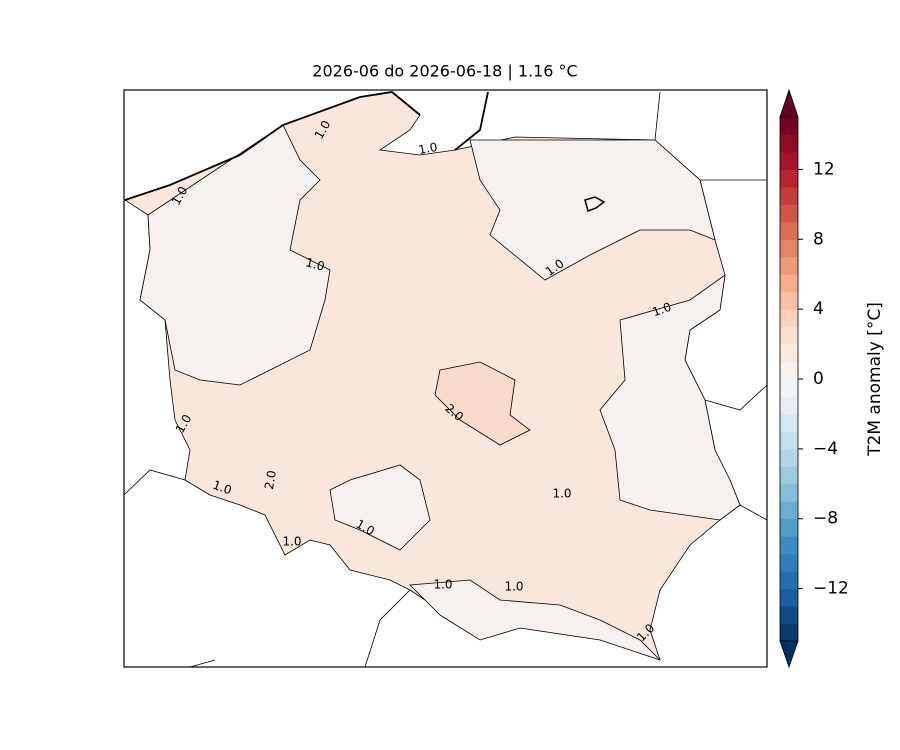  I want to click on colorbar-tick-label: −8, so click(825, 519).